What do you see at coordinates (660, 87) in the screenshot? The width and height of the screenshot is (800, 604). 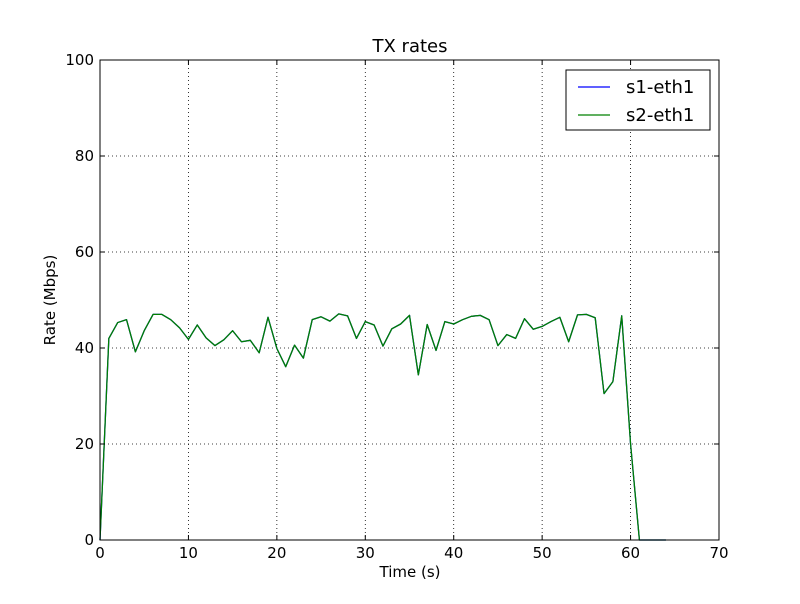 I see `legend-label-s1-eth1: s1-eth1` at bounding box center [660, 87].